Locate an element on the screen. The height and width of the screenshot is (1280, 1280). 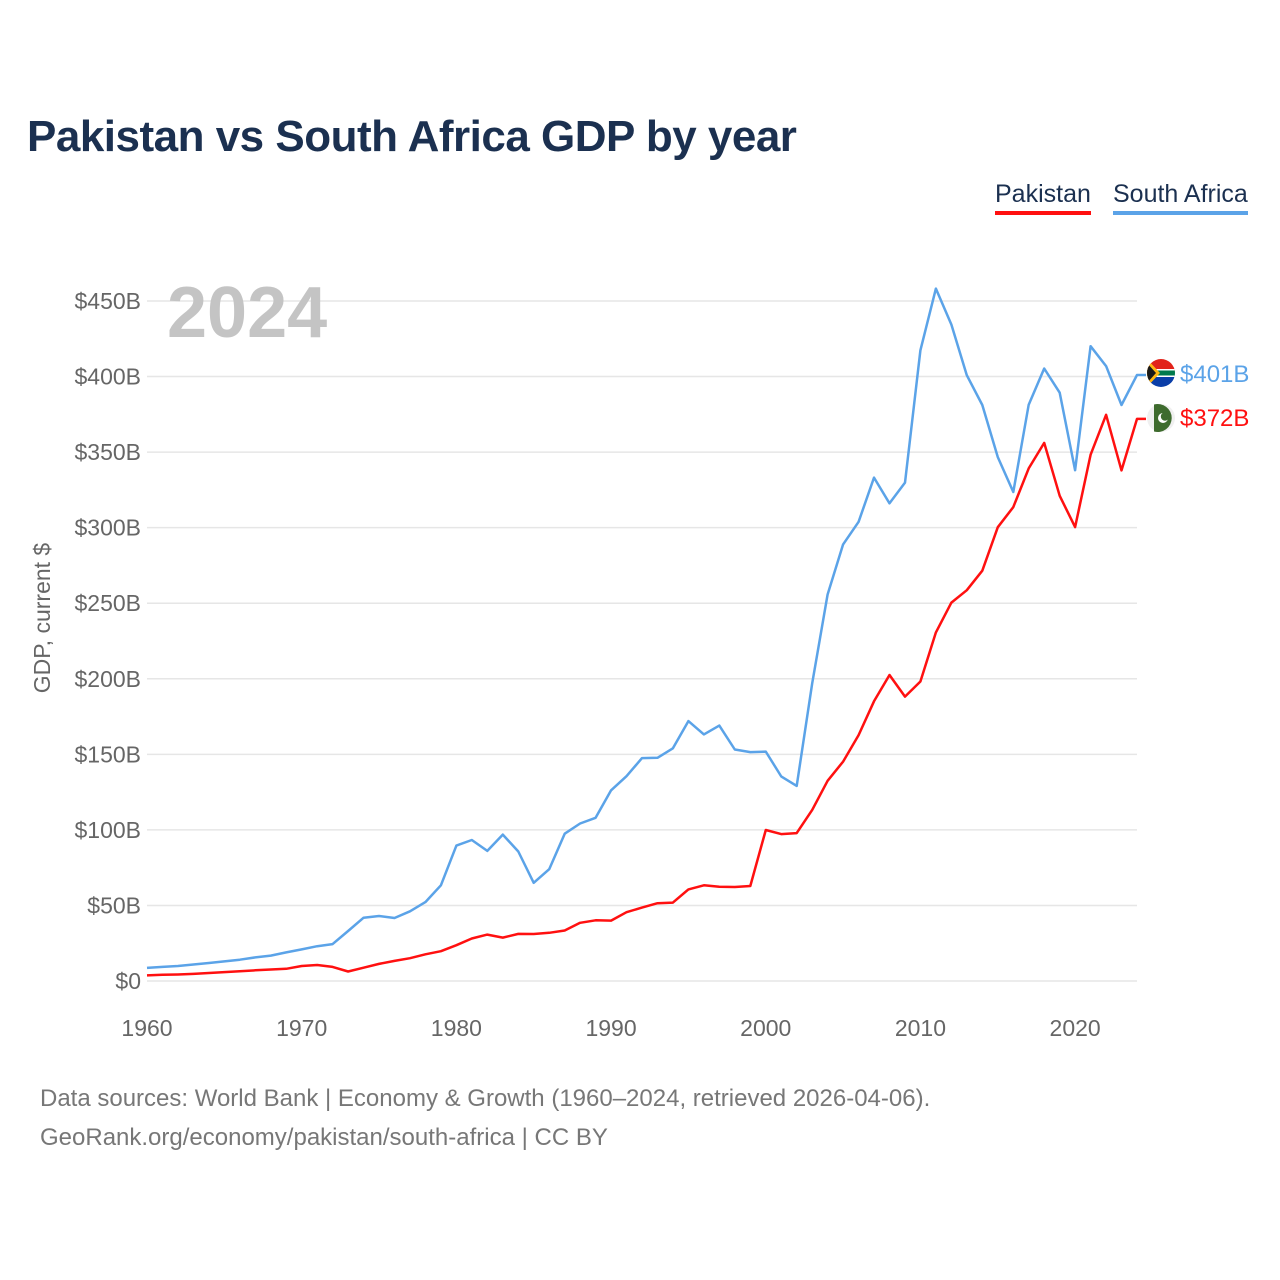
legend-south-africa: South Africa is located at coordinates (1180, 197).